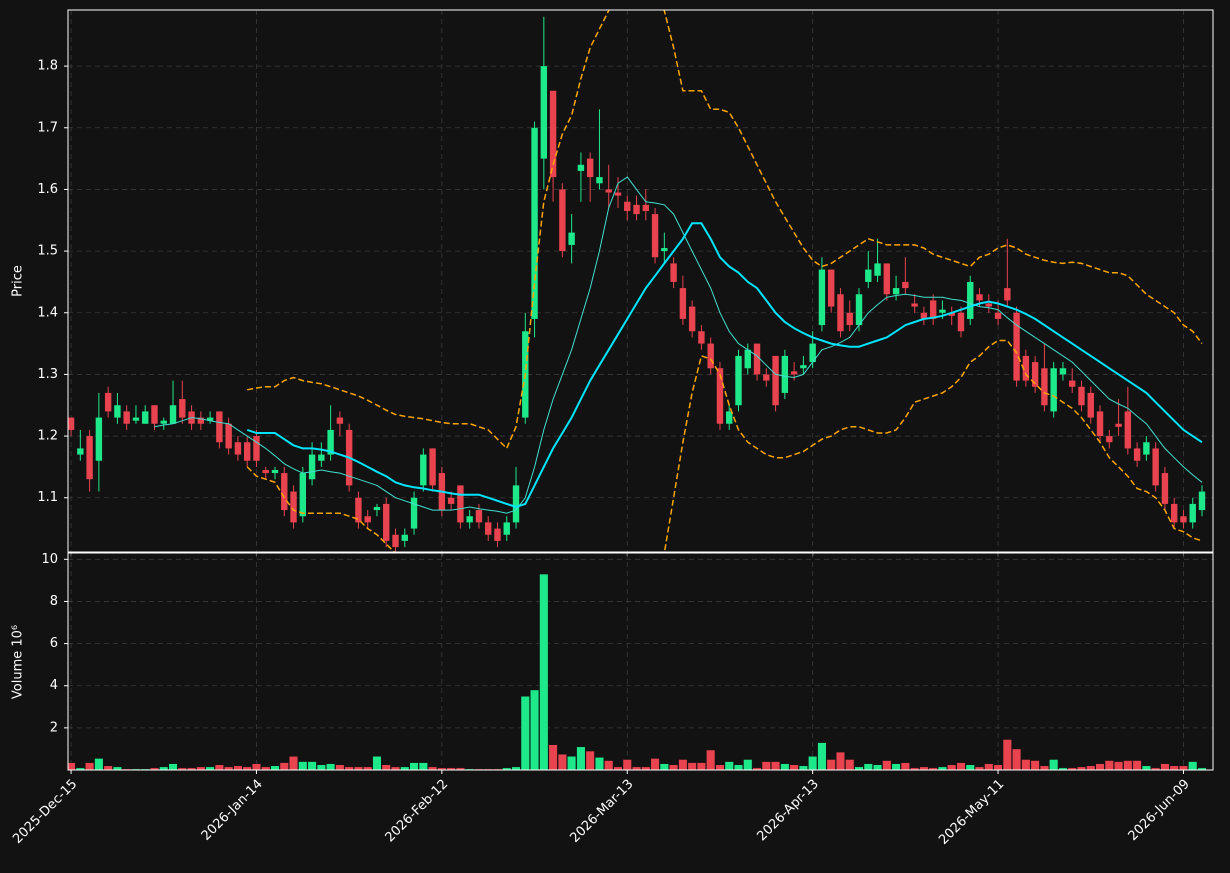  I want to click on y-tick-label: 1.5, so click(47, 251).